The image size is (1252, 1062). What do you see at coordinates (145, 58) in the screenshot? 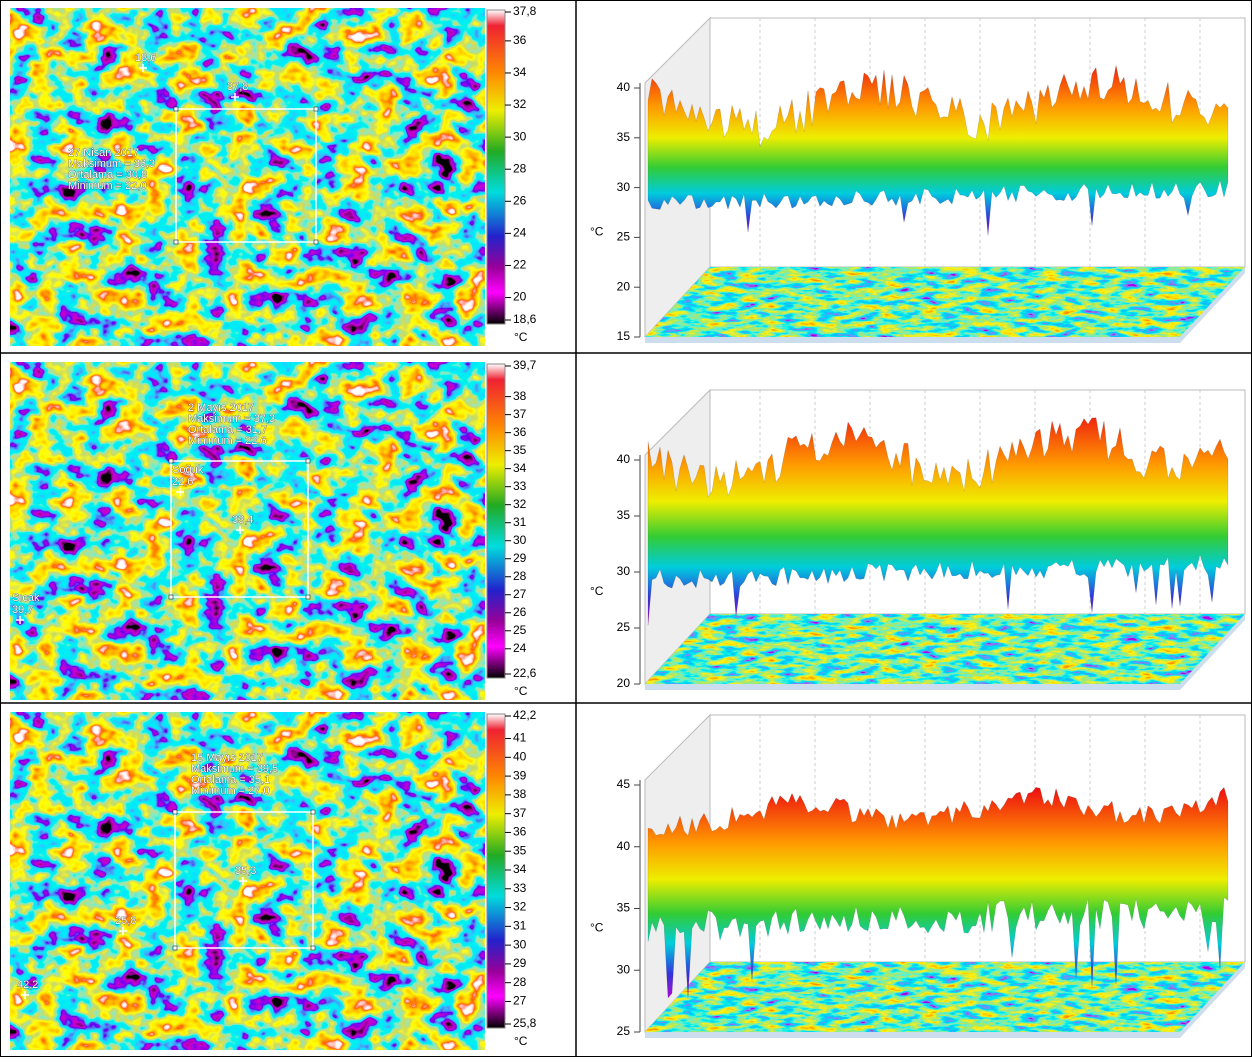
I see `marker-label: 18,6` at bounding box center [145, 58].